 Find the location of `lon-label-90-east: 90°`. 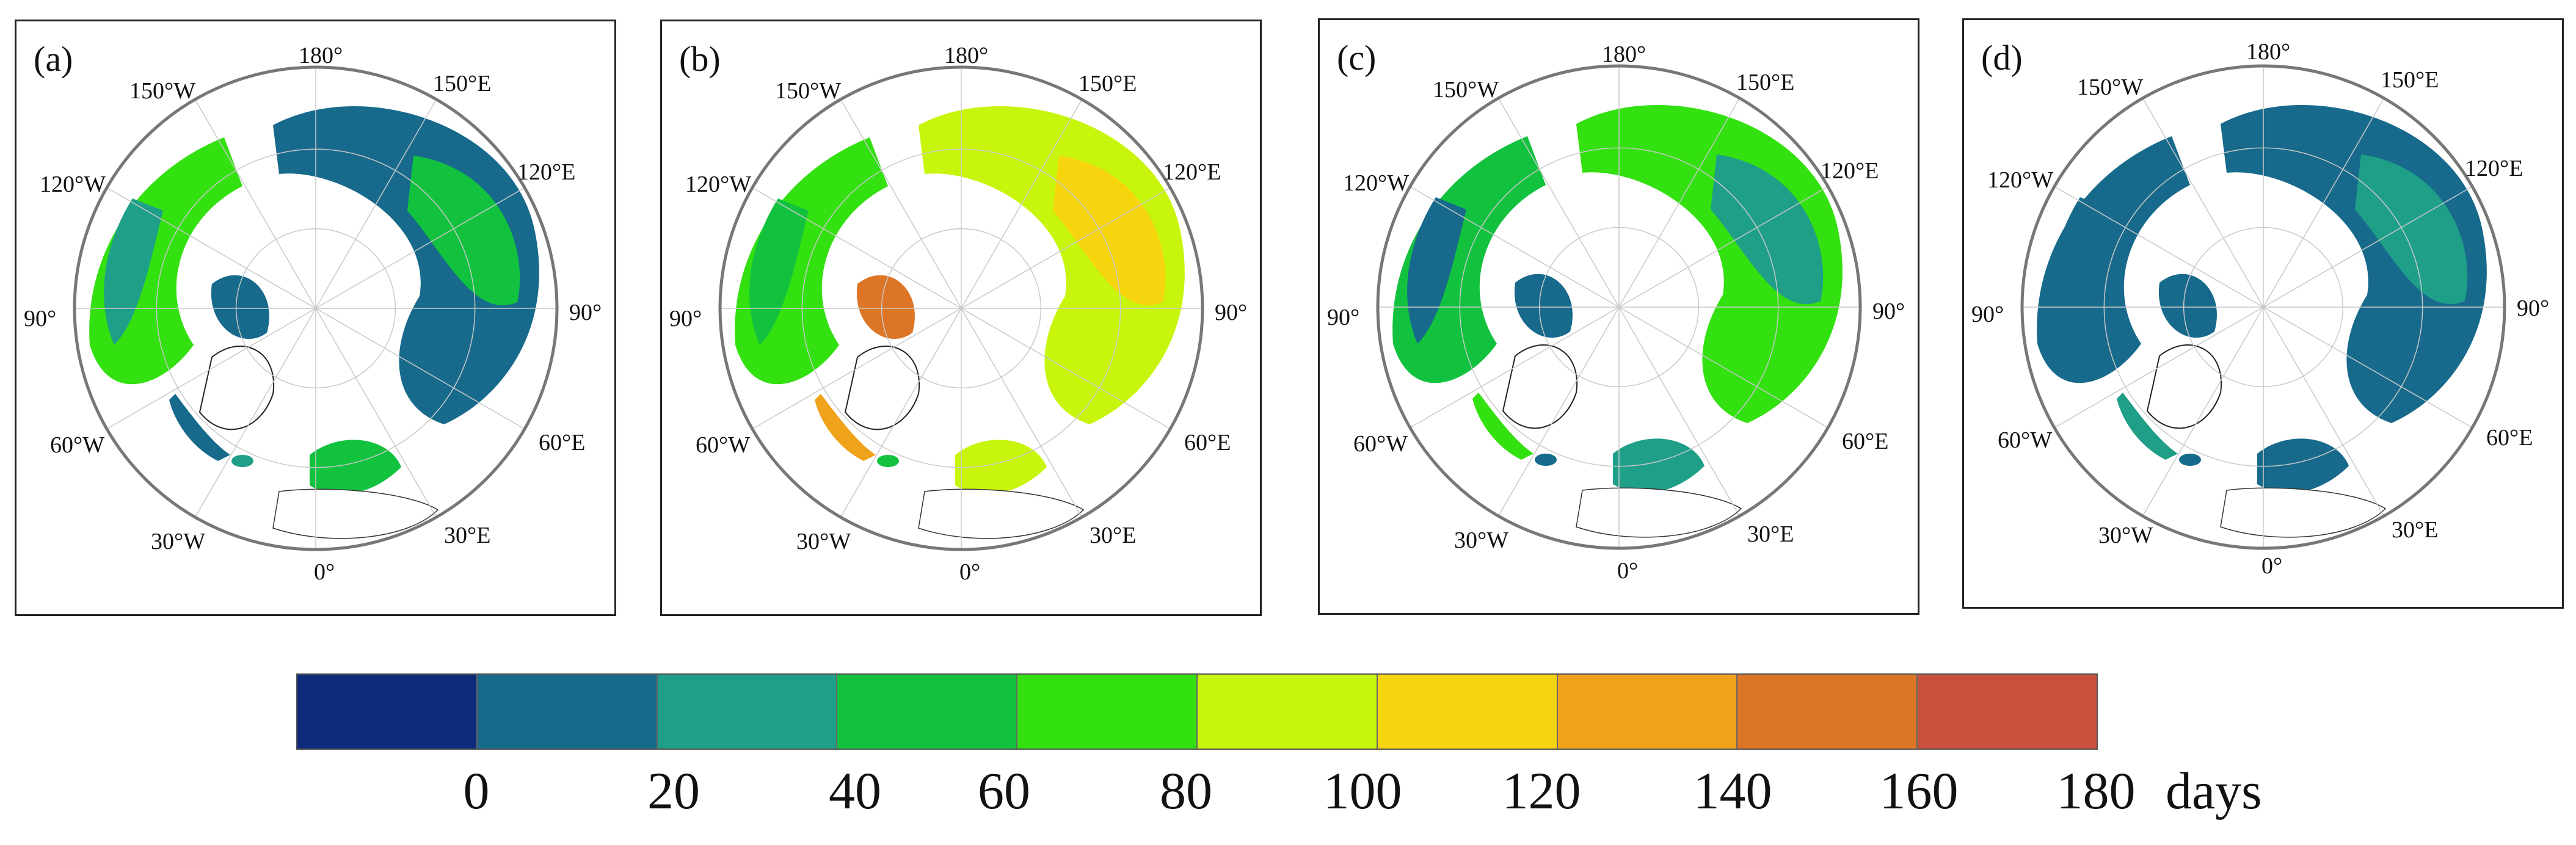

lon-label-90-east: 90° is located at coordinates (1889, 311).